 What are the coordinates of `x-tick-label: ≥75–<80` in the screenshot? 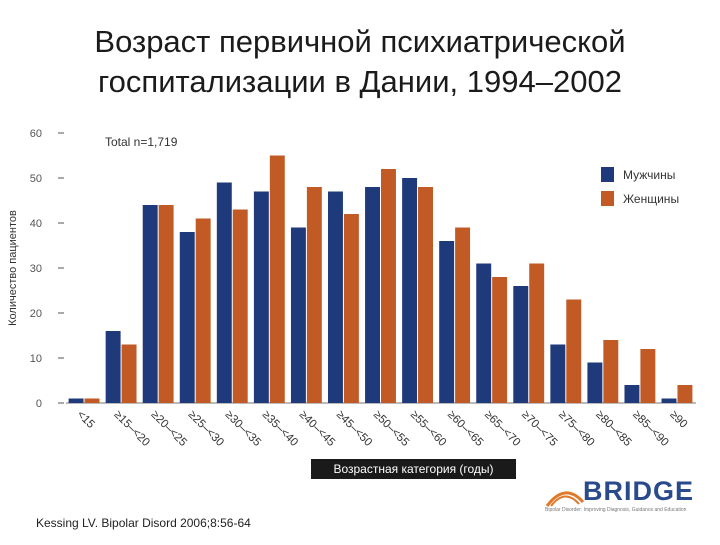 It's located at (576, 429).